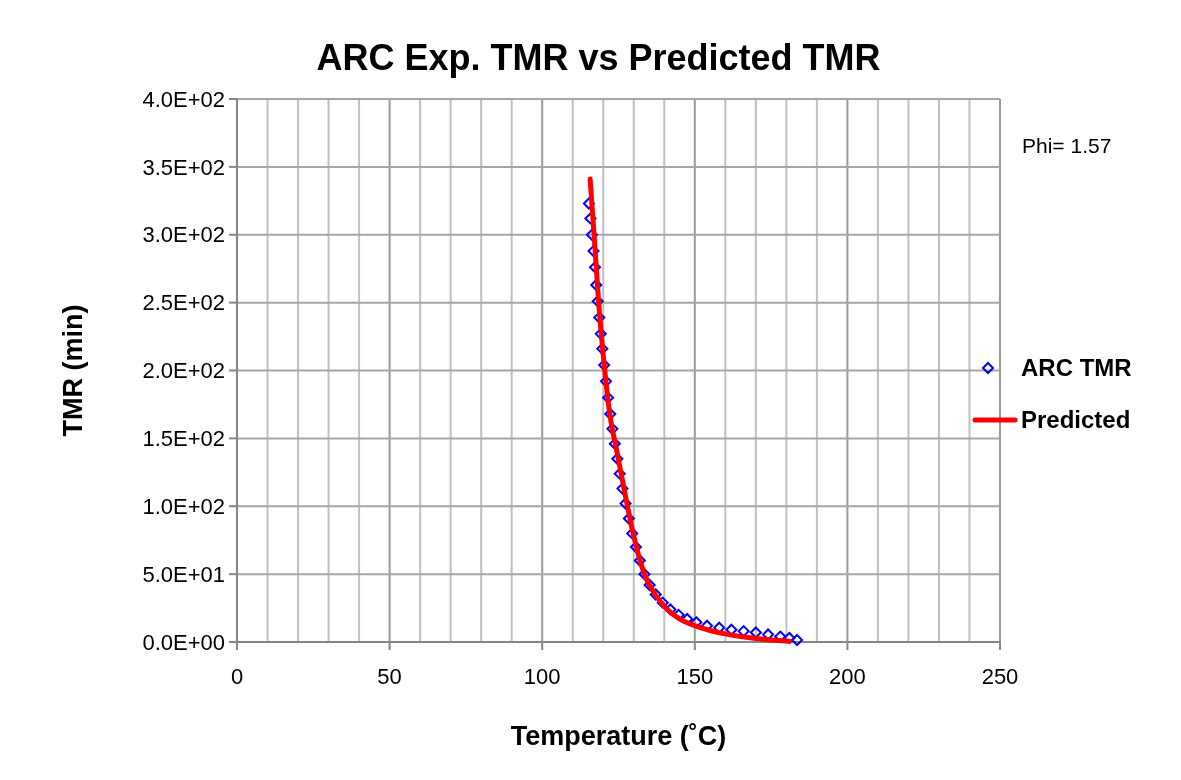  I want to click on legend-label: Predicted, so click(1076, 420).